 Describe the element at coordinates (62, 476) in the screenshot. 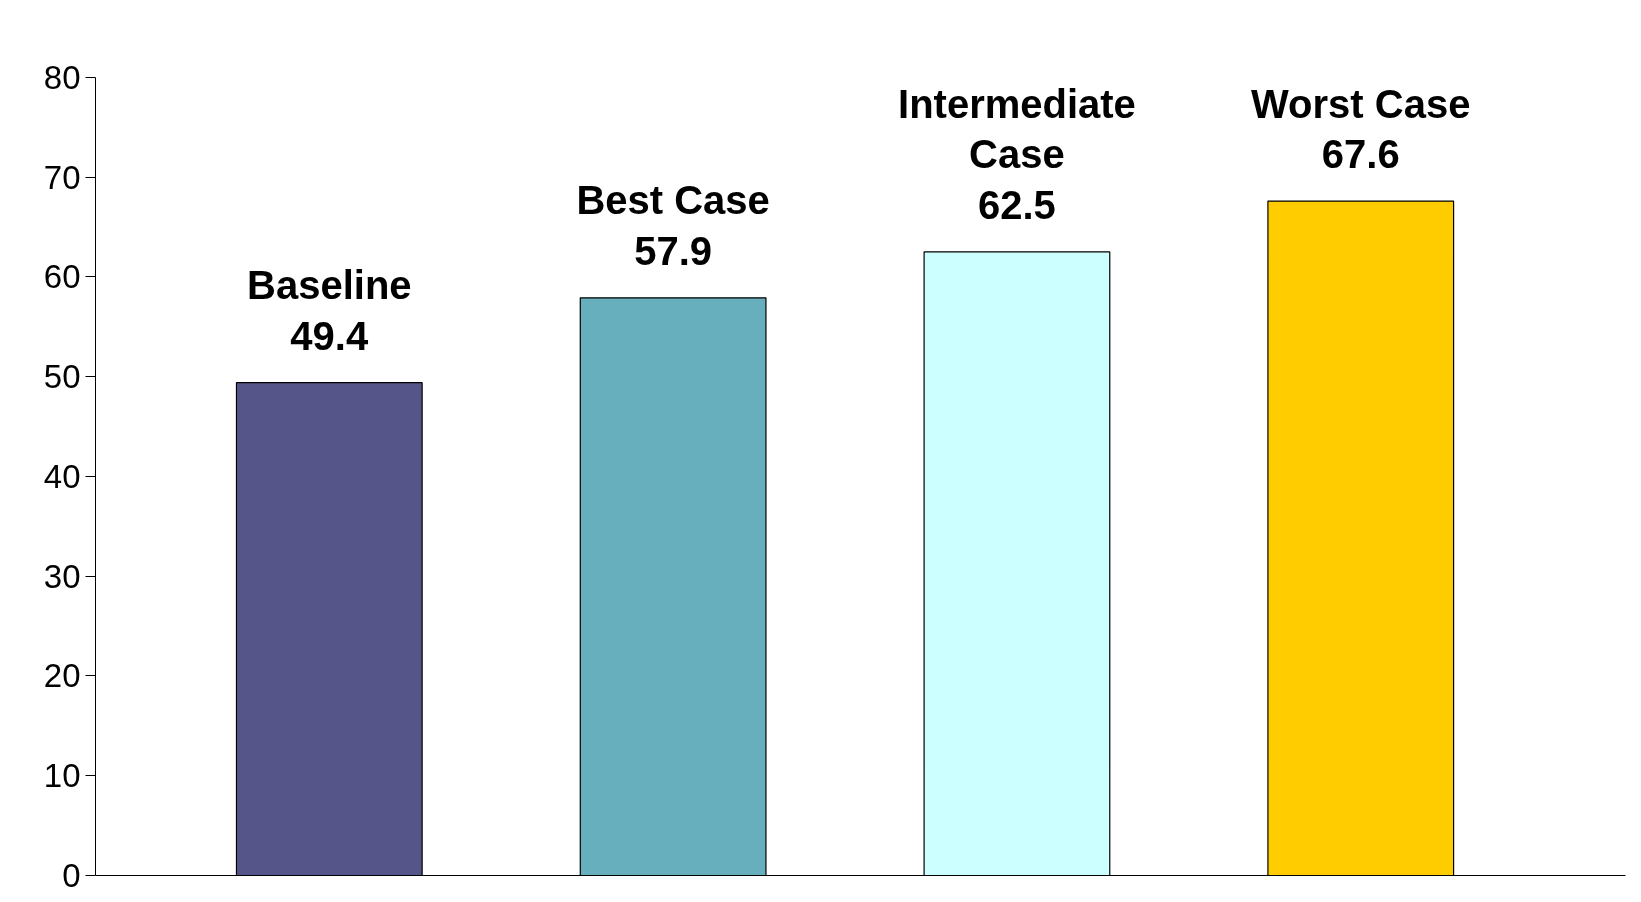

I see `y-tick-label: 40` at that location.